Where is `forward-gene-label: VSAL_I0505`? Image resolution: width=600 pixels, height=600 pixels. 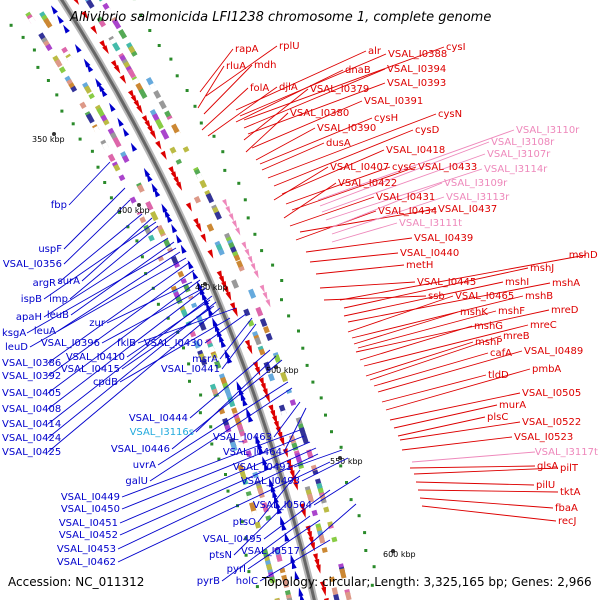
forward-gene-label: VSAL_I0505 is located at coordinates (551, 393).